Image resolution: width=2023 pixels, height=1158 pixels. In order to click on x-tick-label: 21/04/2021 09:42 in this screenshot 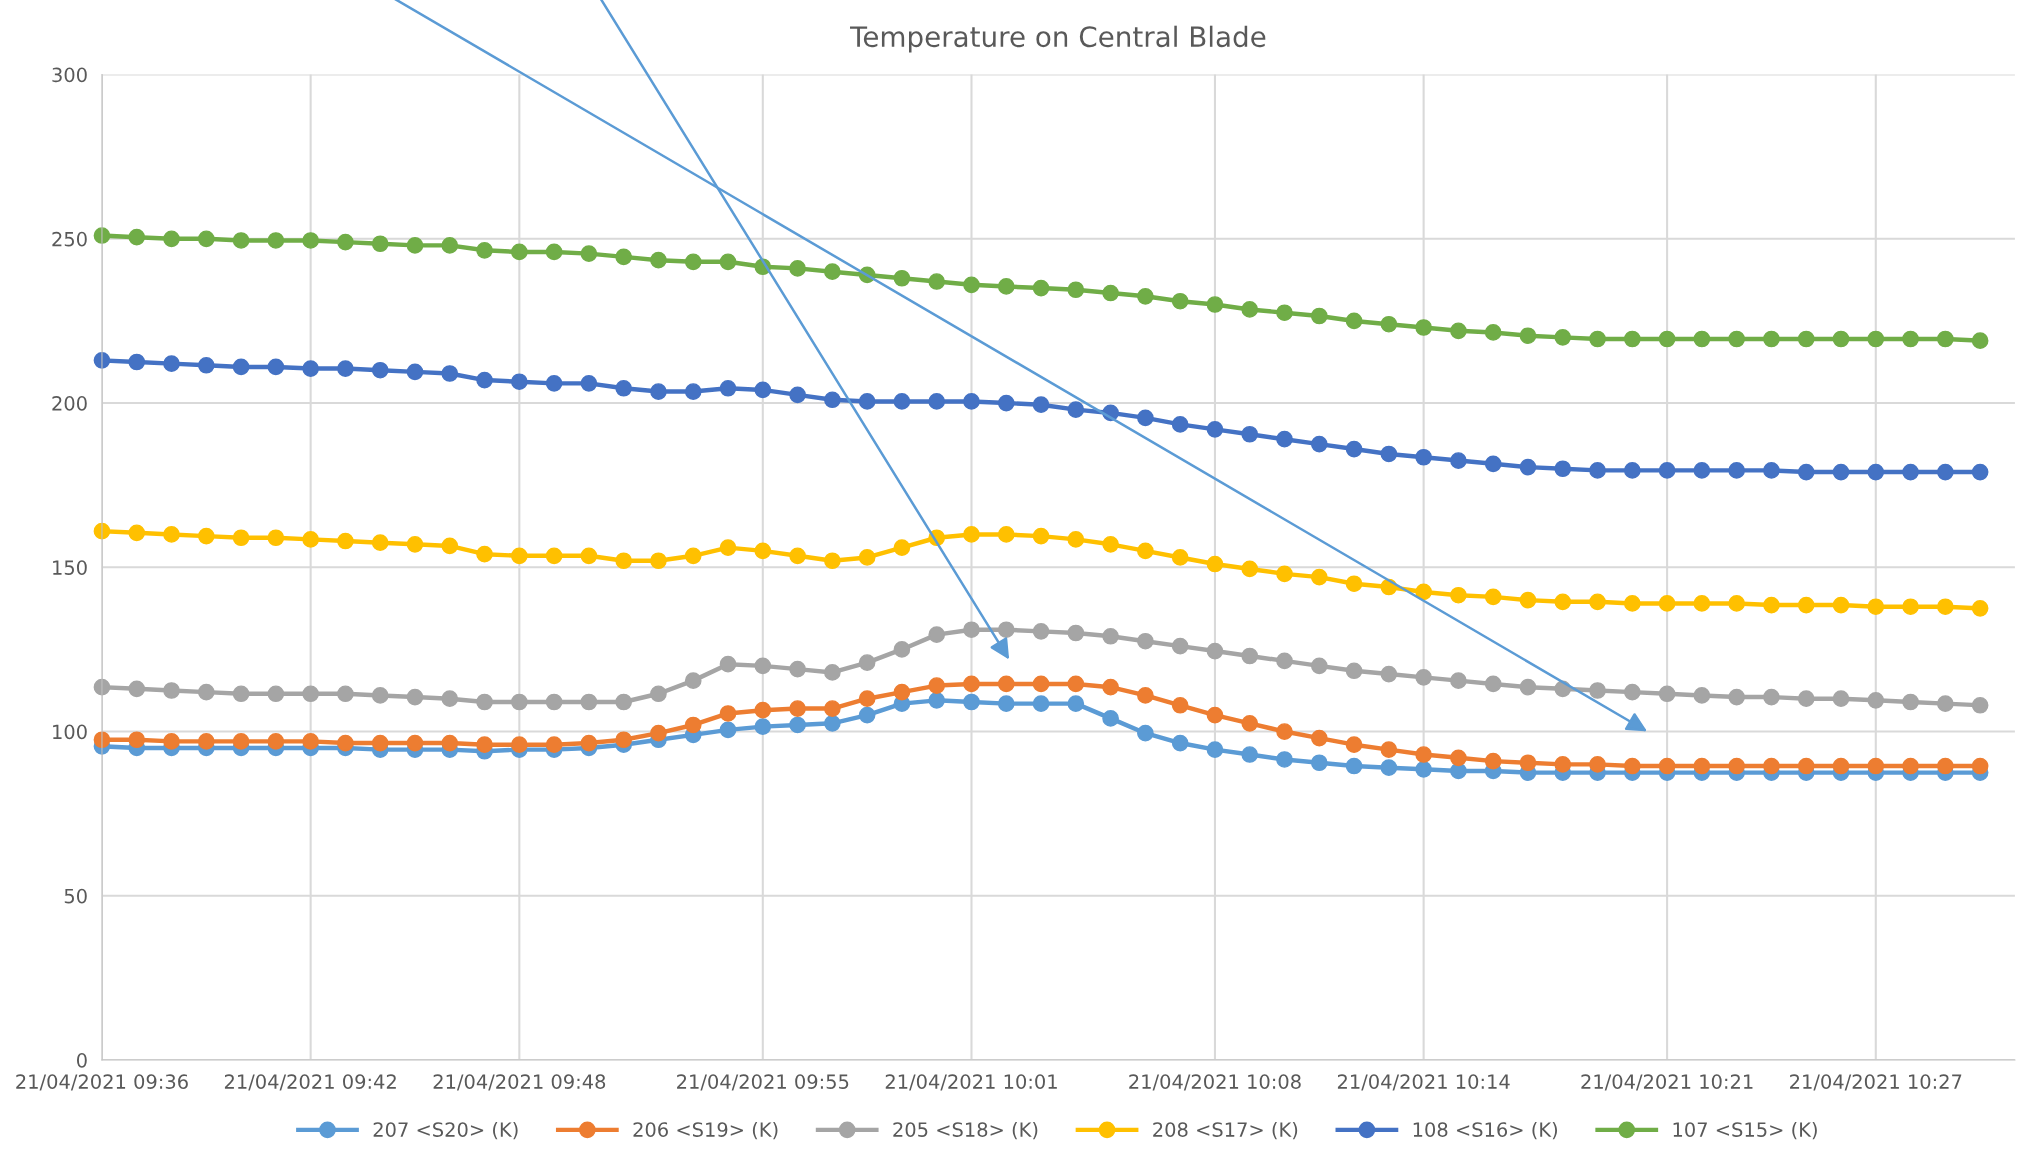, I will do `click(310, 1082)`.